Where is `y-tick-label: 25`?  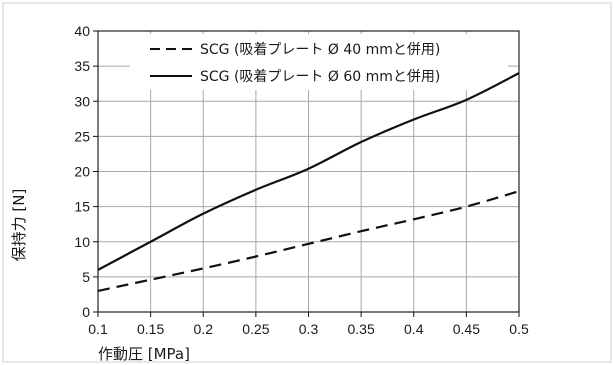
y-tick-label: 25 is located at coordinates (82, 136).